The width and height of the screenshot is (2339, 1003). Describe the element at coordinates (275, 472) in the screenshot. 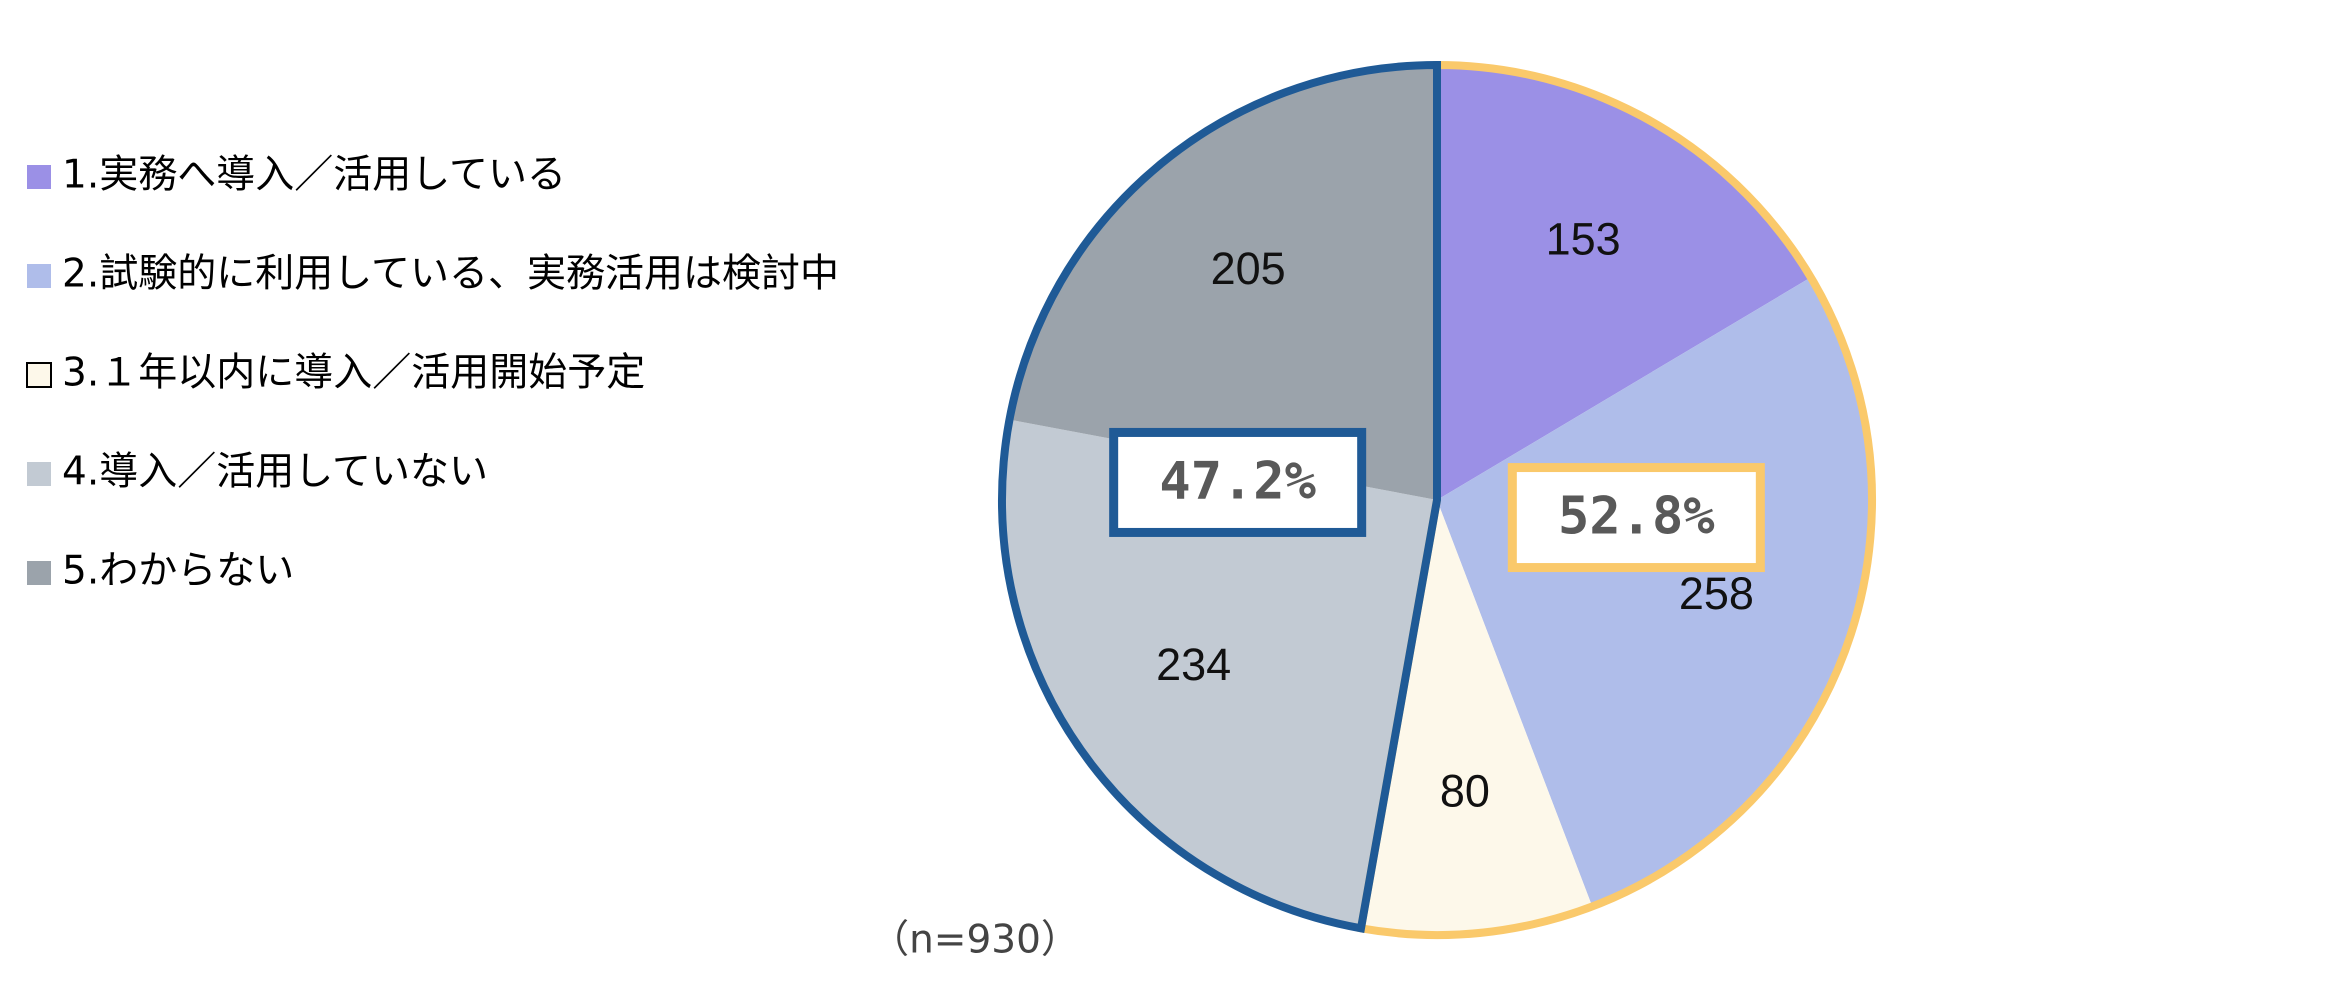

I see `legend-label: 4.導入／活用していない` at that location.